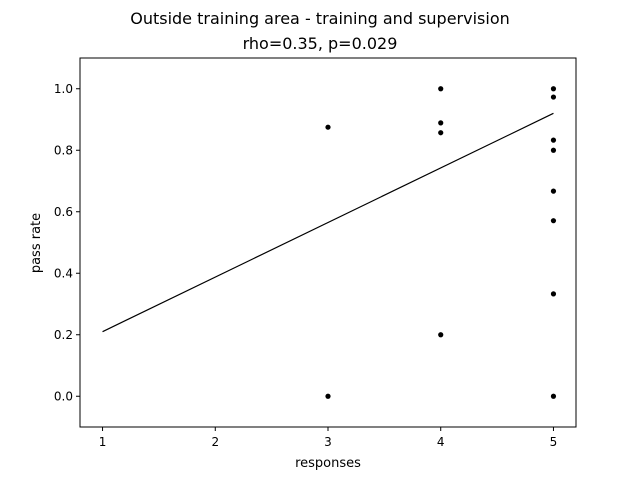 The height and width of the screenshot is (480, 640). I want to click on y-tick-label: 1.0, so click(63, 89).